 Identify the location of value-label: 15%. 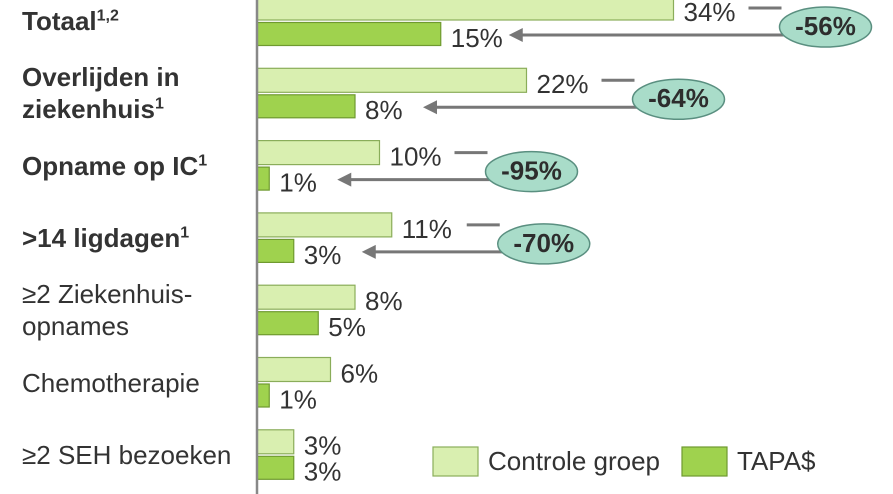
(477, 38).